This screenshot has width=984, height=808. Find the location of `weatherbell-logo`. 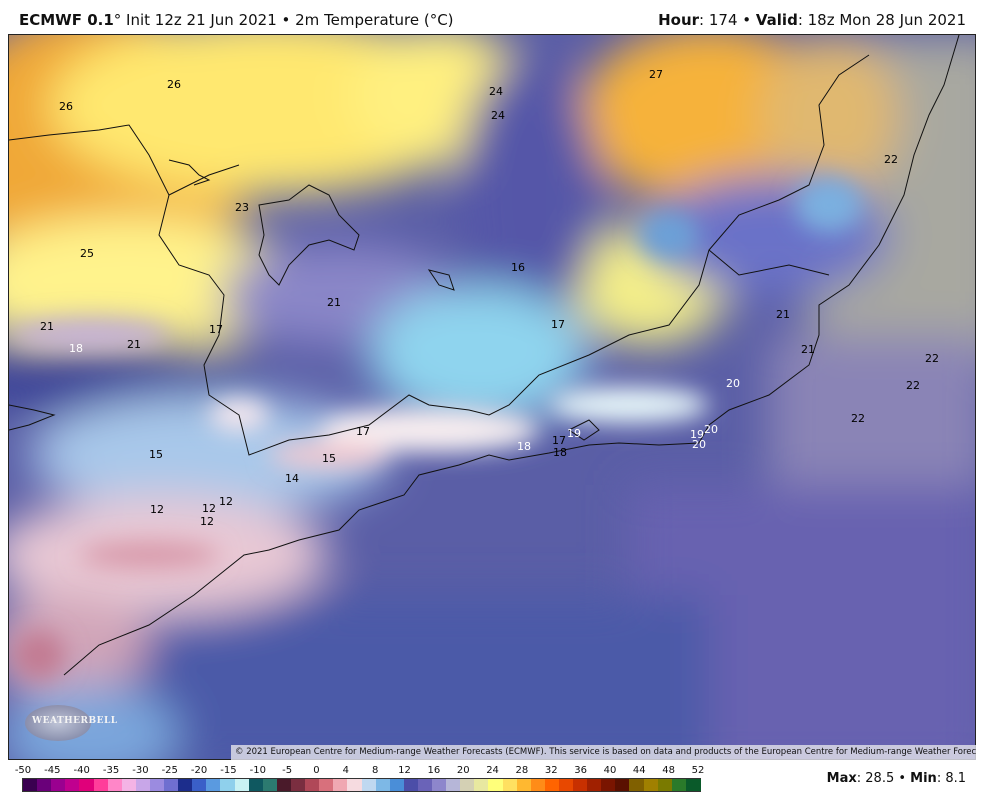

weatherbell-logo is located at coordinates (58, 723).